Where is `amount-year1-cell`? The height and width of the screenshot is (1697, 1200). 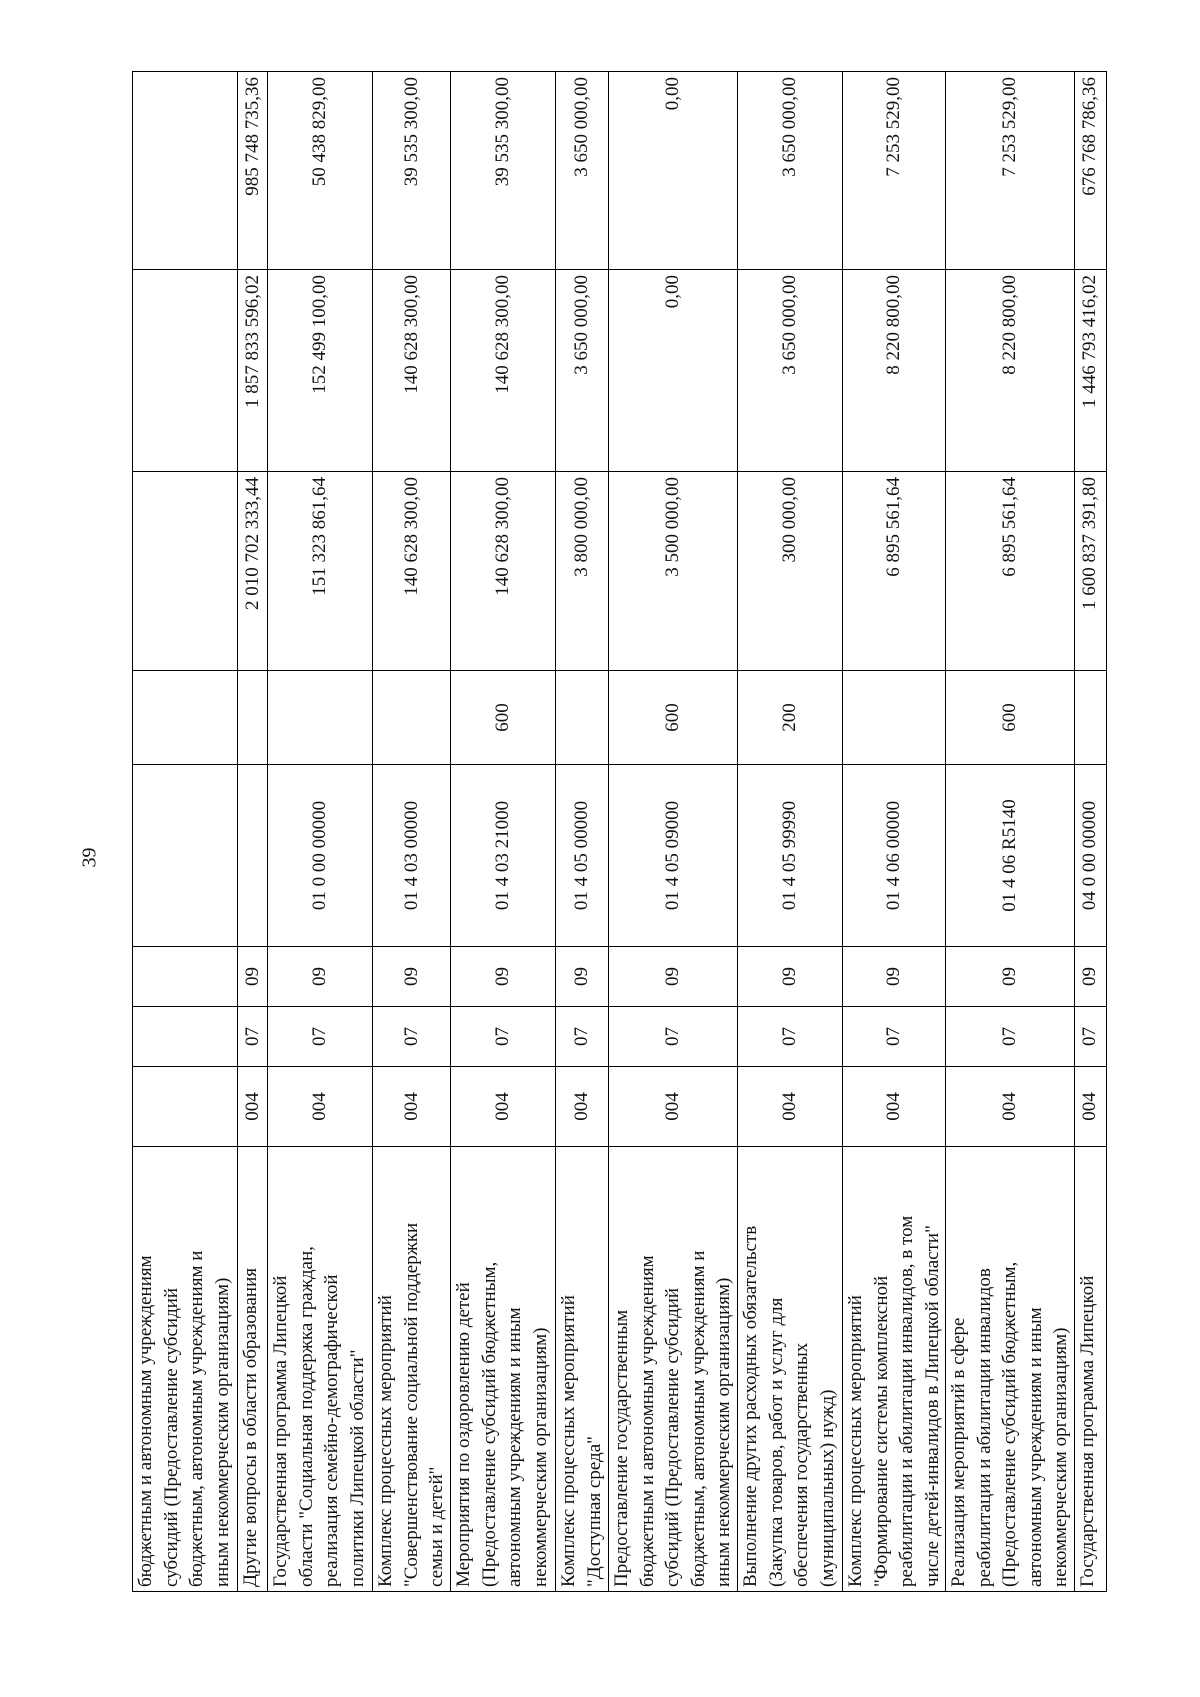
amount-year1-cell is located at coordinates (185, 571).